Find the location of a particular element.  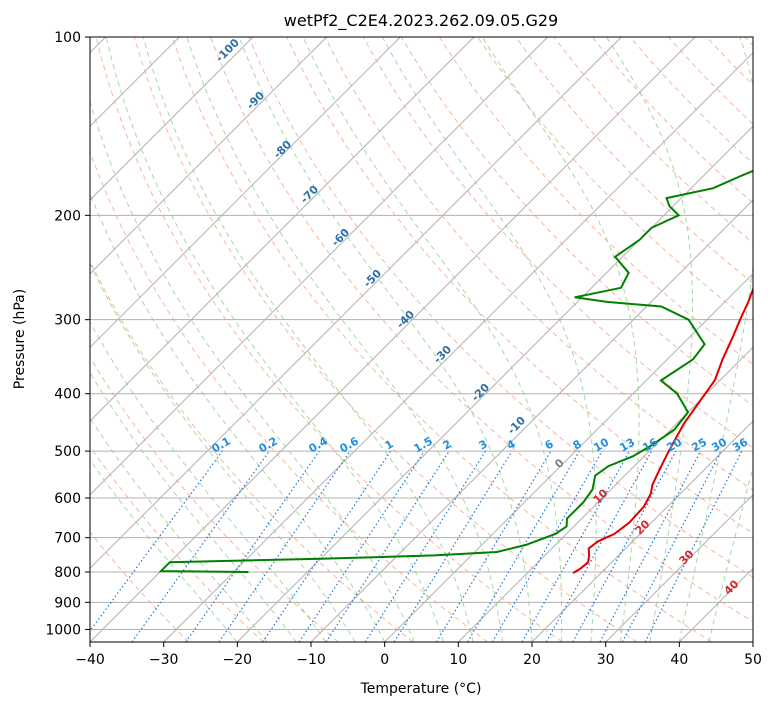

dry-adiabat-label: -40 is located at coordinates (405, 319).